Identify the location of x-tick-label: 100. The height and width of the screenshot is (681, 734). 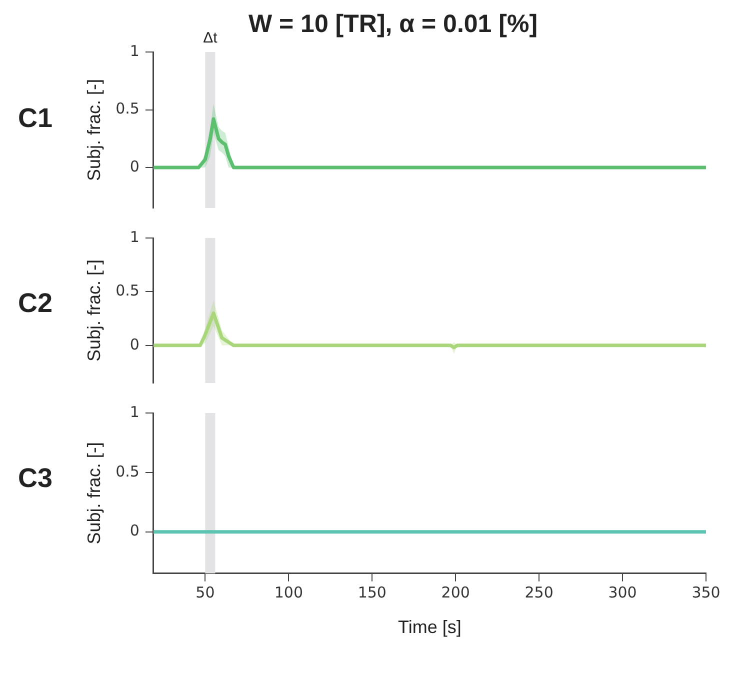
(288, 592).